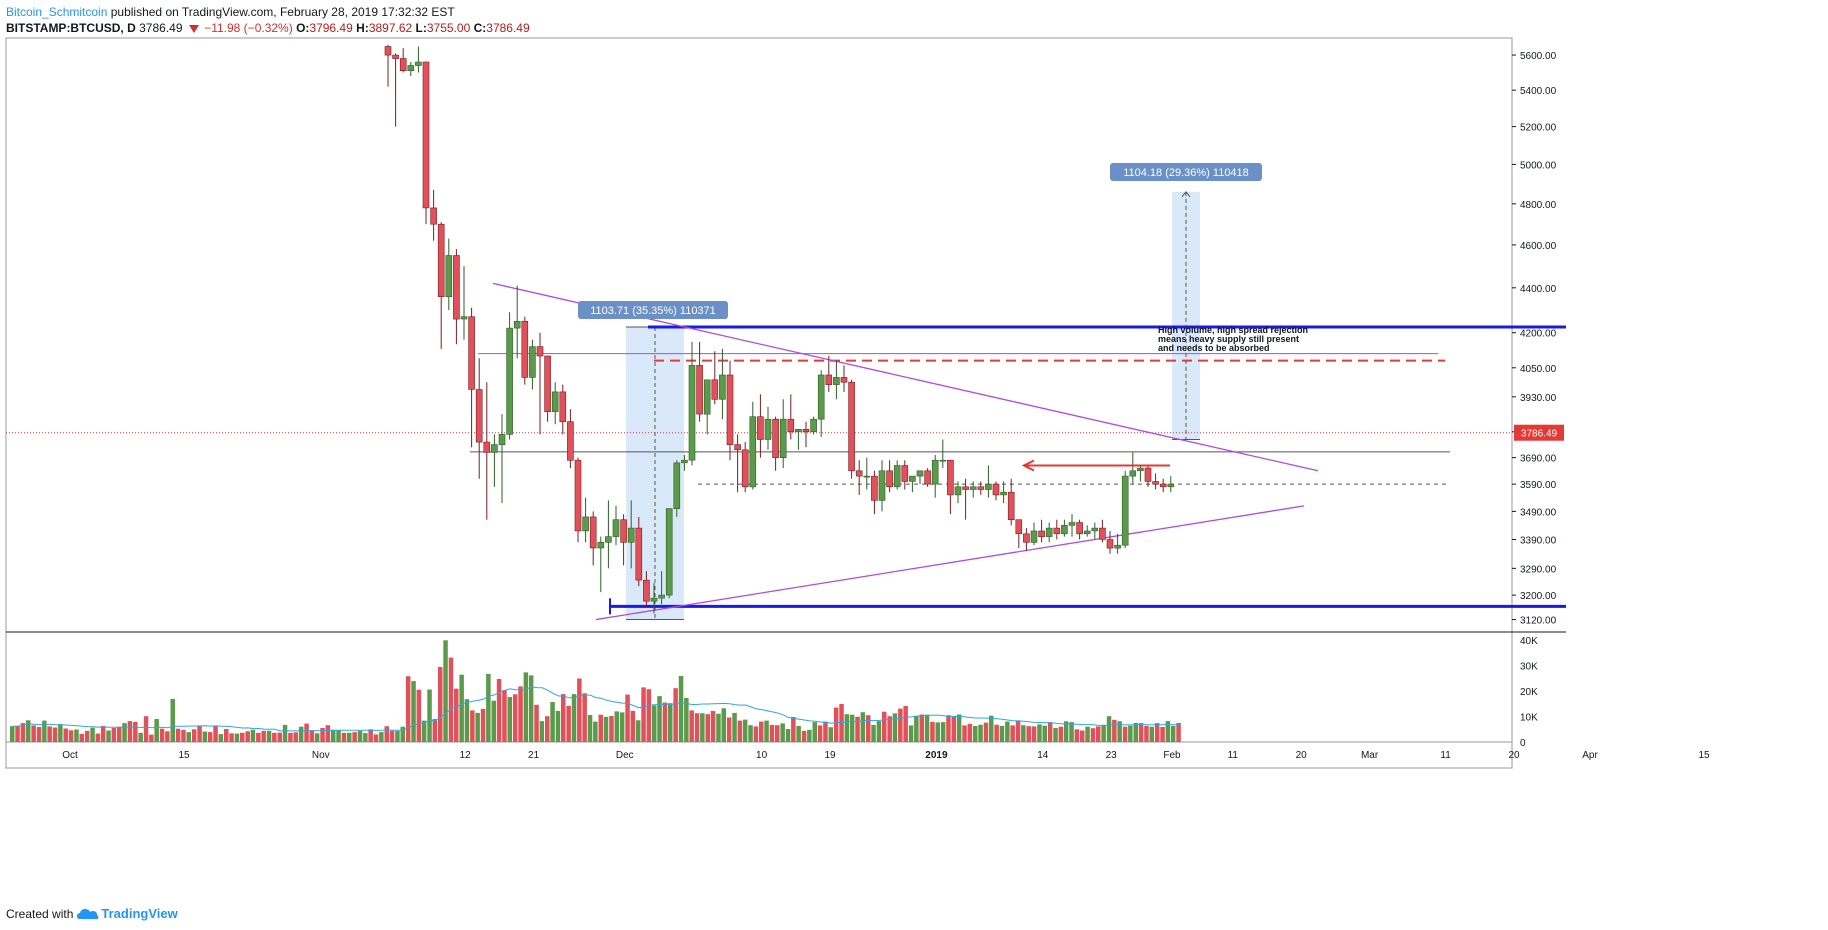 This screenshot has width=1828, height=930. Describe the element at coordinates (303, 28) in the screenshot. I see `open-label: O:` at that location.